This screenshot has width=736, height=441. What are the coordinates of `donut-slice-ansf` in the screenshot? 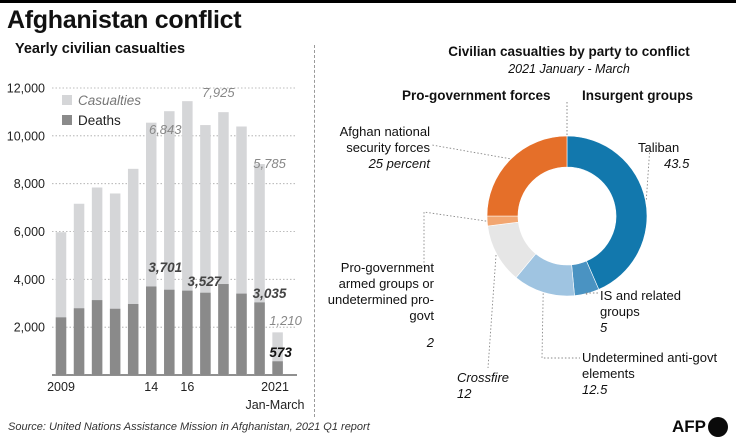 It's located at (527, 176).